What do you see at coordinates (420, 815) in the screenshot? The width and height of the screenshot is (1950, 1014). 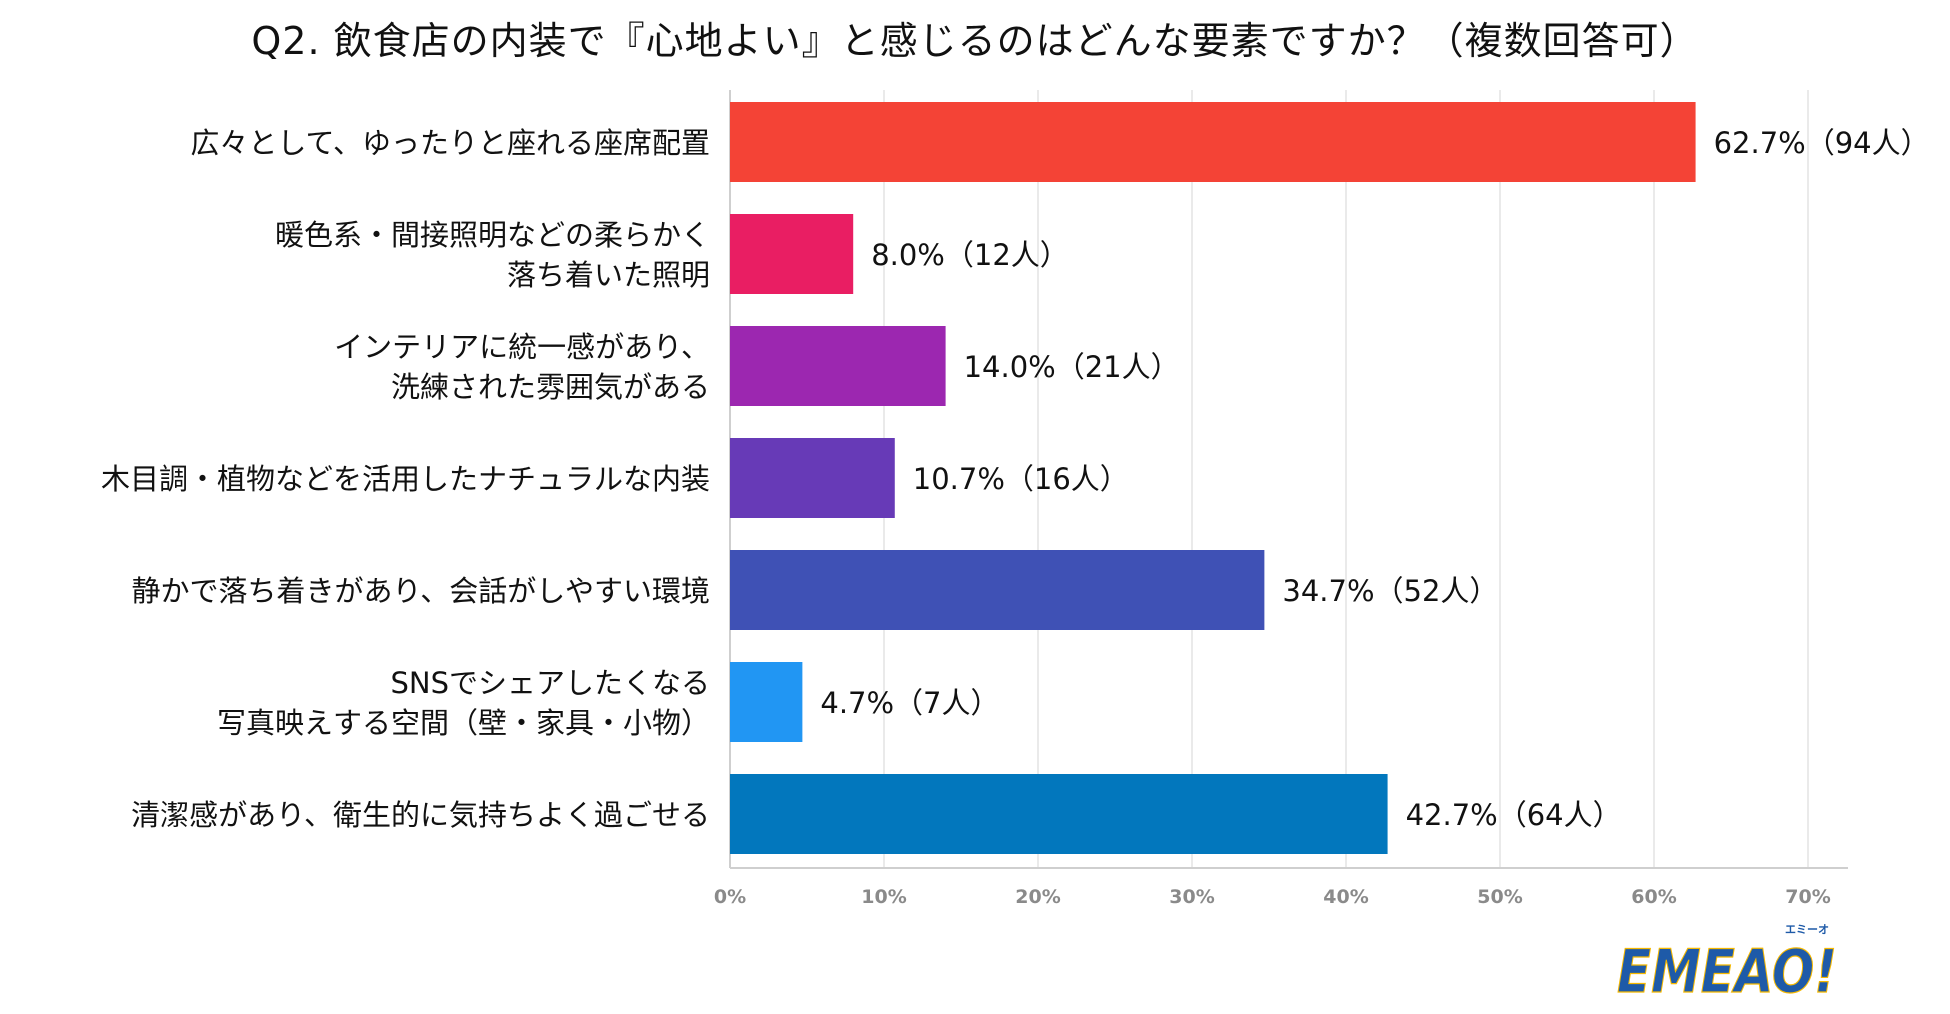 I see `category-label: 清潔感があり、衛生的に気持ちよく過ごせる` at bounding box center [420, 815].